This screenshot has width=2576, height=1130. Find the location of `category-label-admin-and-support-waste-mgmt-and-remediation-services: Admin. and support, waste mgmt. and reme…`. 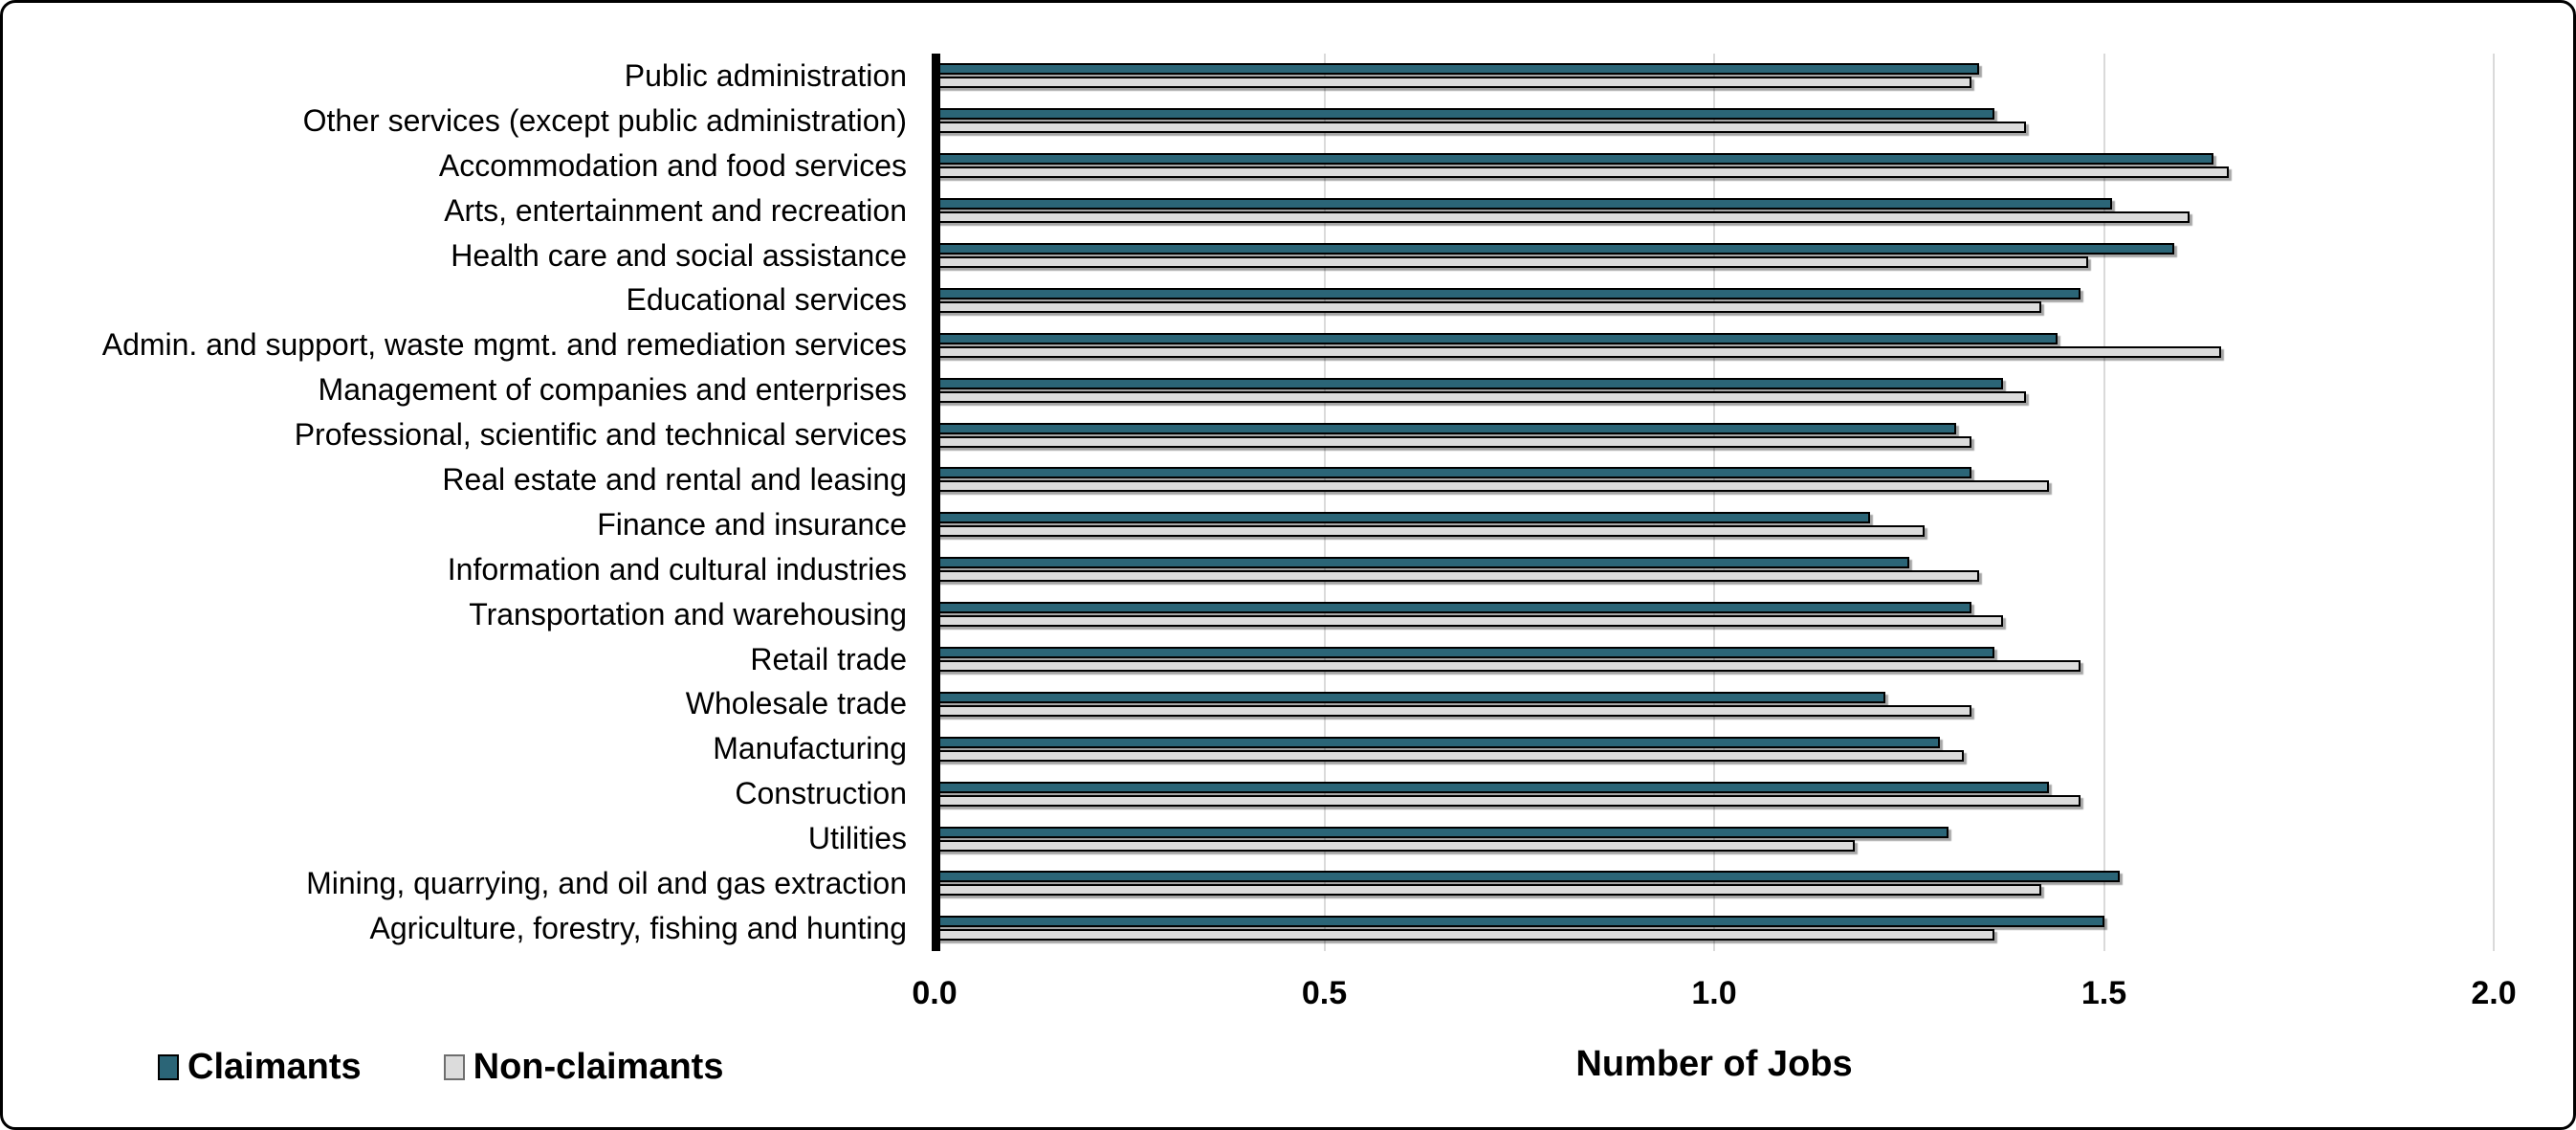

category-label-admin-and-support-waste-mgmt-and-remediation-services: Admin. and support, waste mgmt. and reme… is located at coordinates (504, 345).